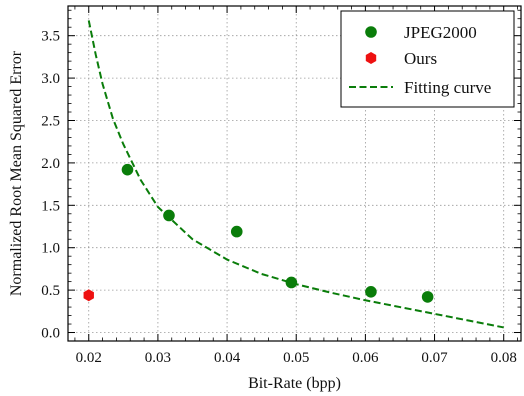 The width and height of the screenshot is (524, 396). What do you see at coordinates (434, 358) in the screenshot?
I see `x-tick-label: 0.07` at bounding box center [434, 358].